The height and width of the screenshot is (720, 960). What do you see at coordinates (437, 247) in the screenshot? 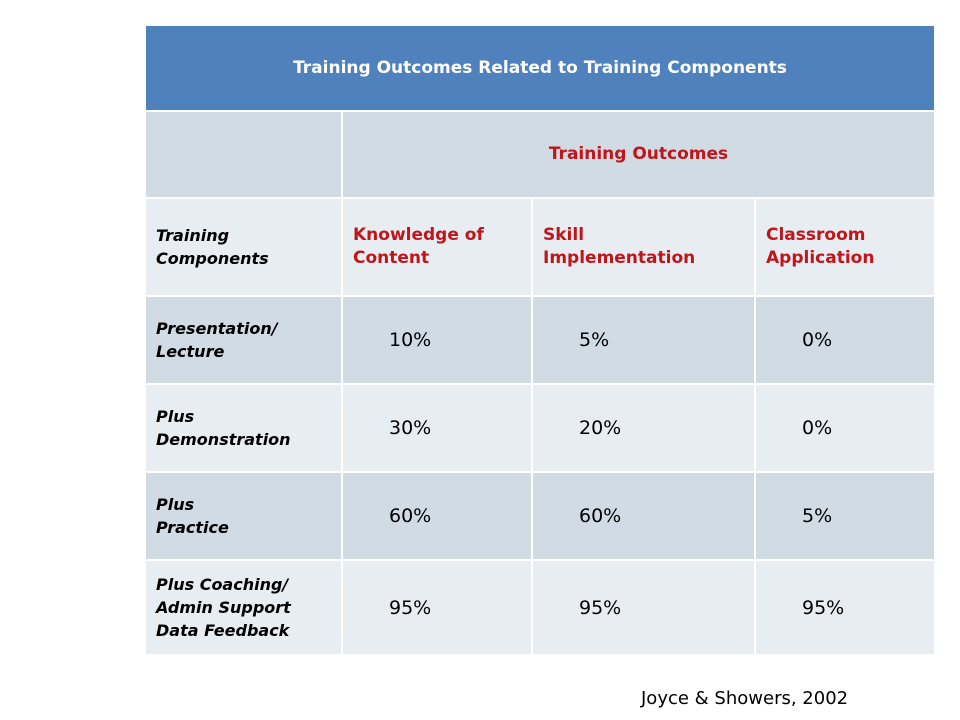
I see `column-header: Knowledge of Content` at bounding box center [437, 247].